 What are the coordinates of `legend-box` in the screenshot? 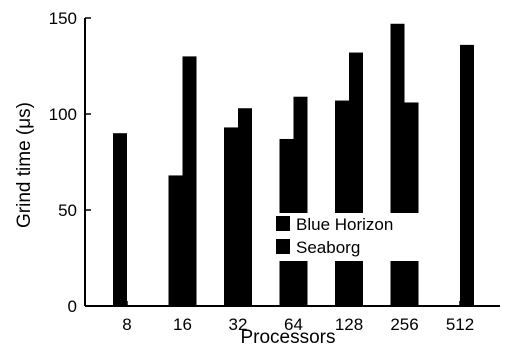 It's located at (350, 237).